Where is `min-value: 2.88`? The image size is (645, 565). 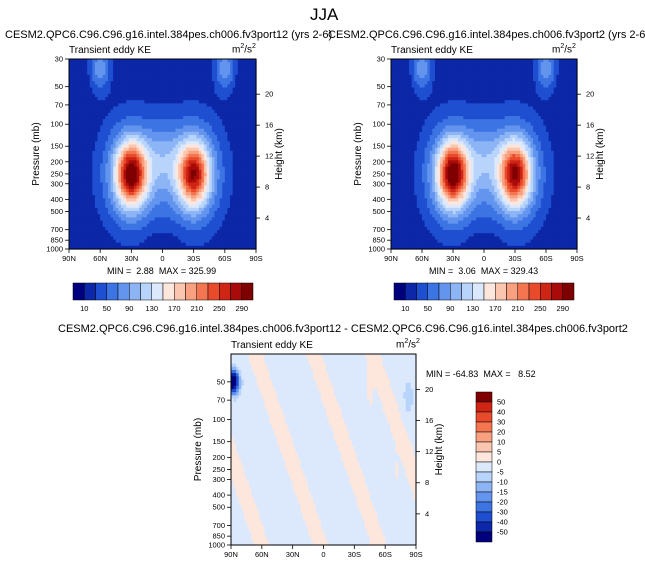
min-value: 2.88 is located at coordinates (145, 271).